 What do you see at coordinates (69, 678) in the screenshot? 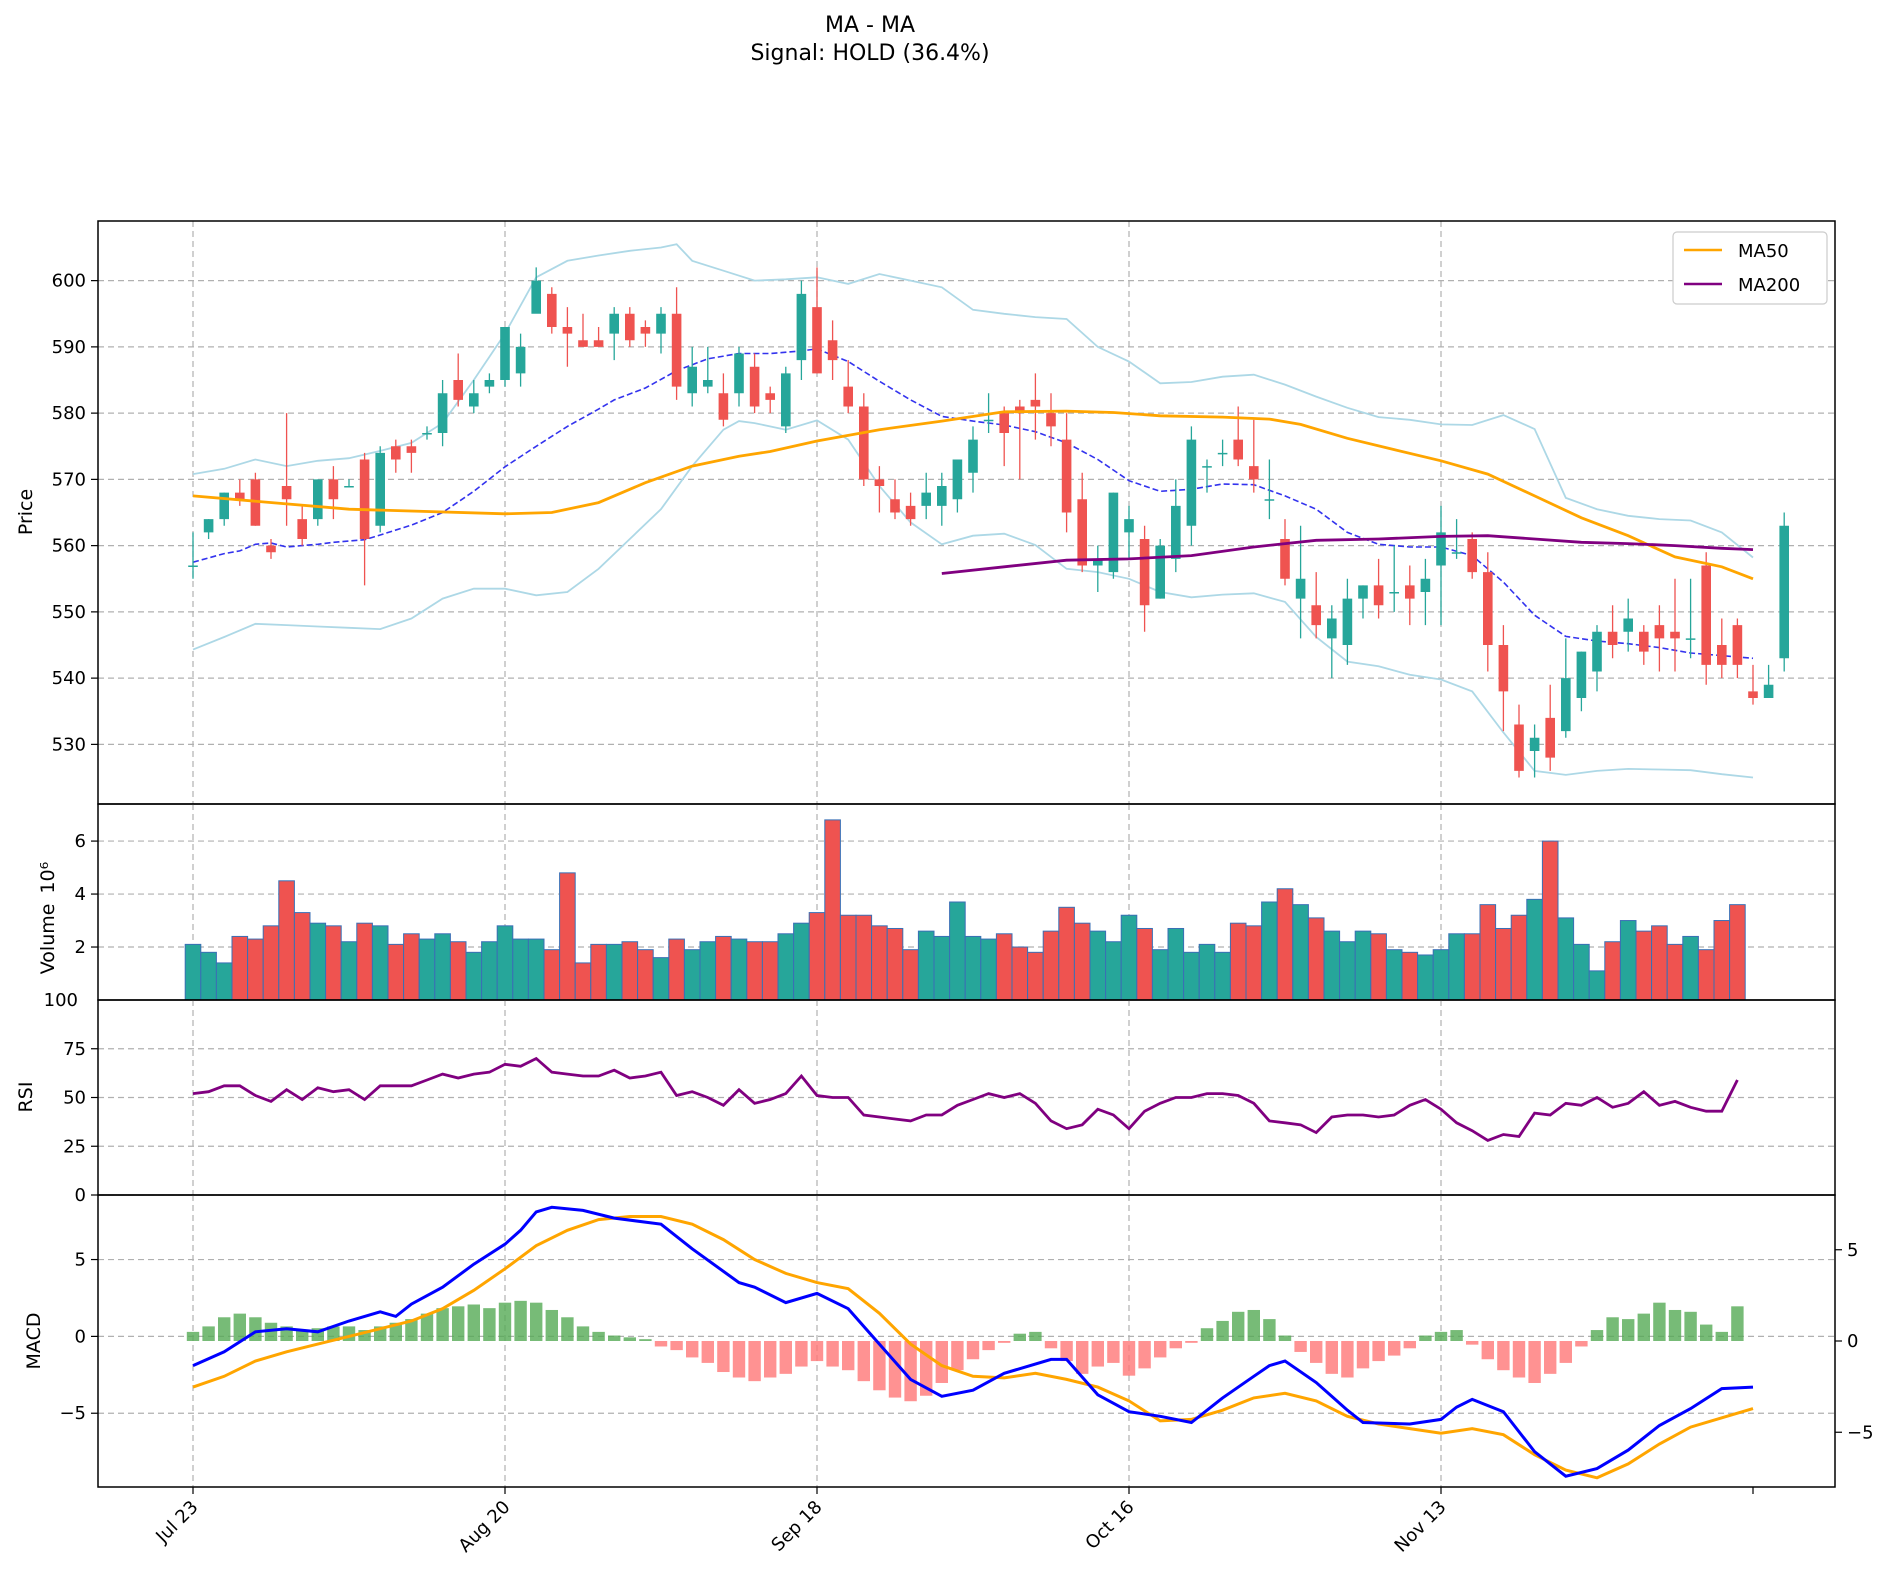
I see `price-tick-label: 540` at bounding box center [69, 678].